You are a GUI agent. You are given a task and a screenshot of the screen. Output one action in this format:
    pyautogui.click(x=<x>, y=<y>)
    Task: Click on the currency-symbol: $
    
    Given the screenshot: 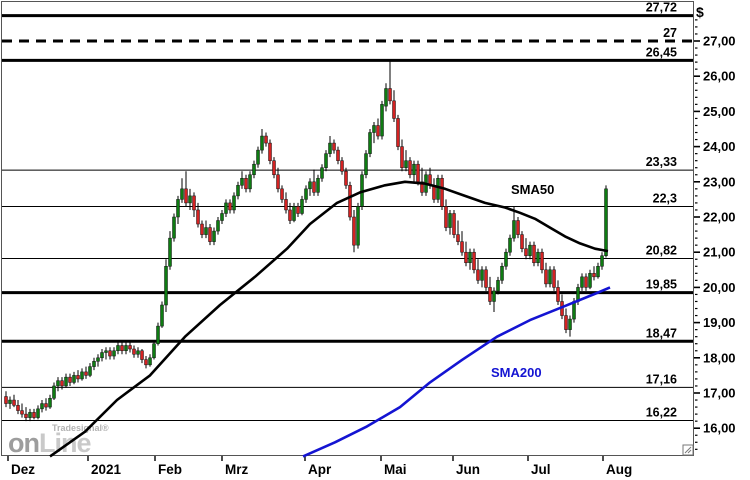 What is the action you would take?
    pyautogui.click(x=700, y=12)
    